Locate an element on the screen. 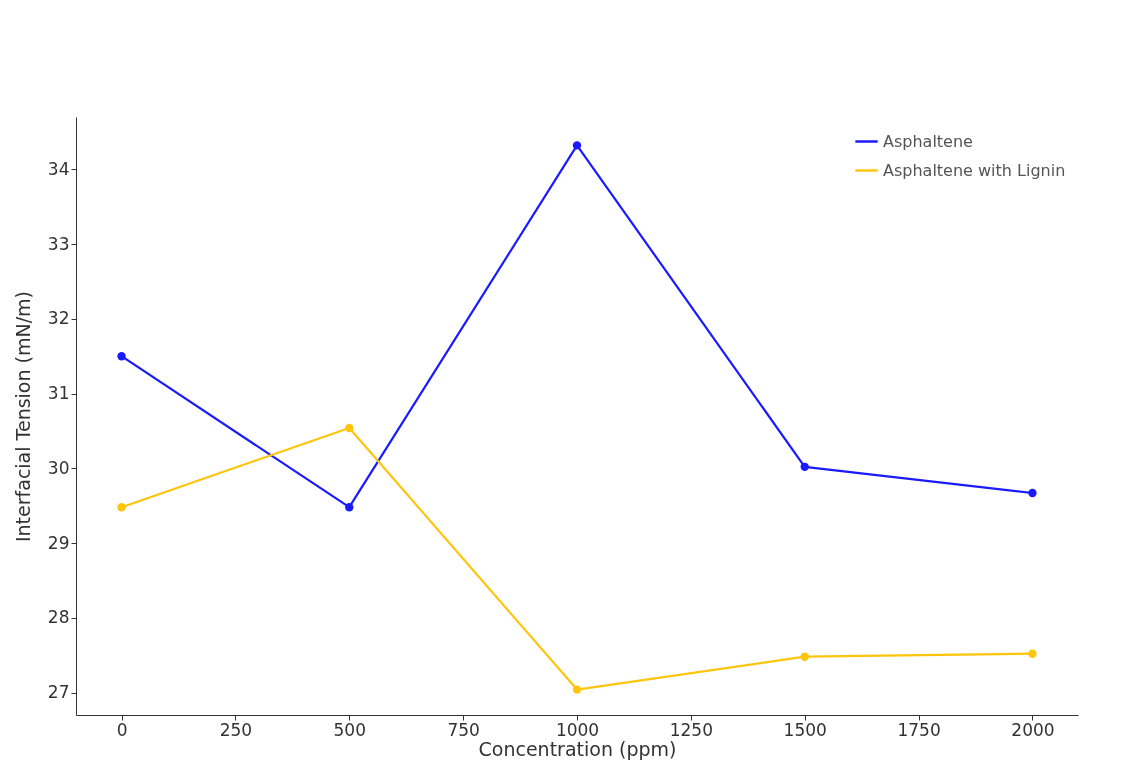 The image size is (1140, 769). y-tick-label: 33 is located at coordinates (58, 243).